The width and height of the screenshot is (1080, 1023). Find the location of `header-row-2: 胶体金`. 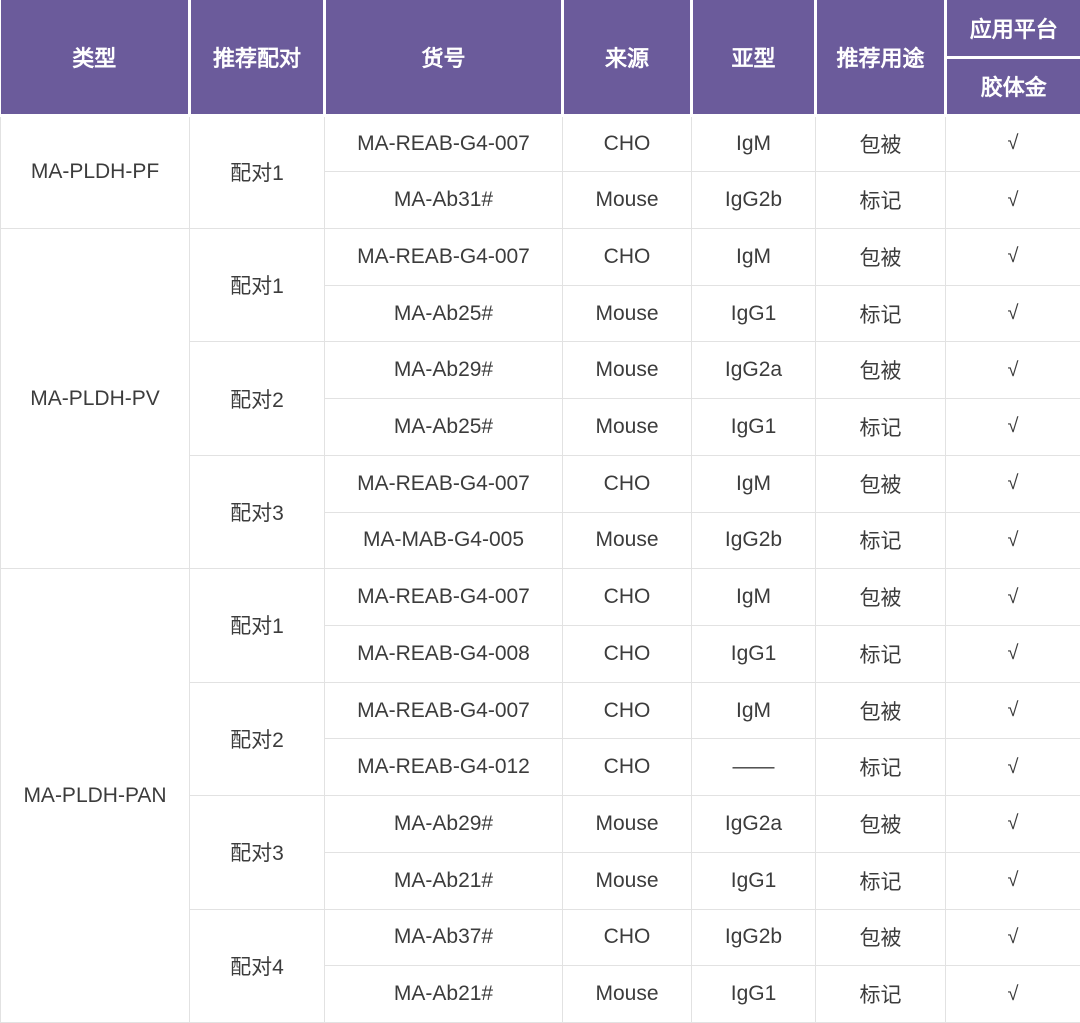

header-row-2: 胶体金 is located at coordinates (540, 86).